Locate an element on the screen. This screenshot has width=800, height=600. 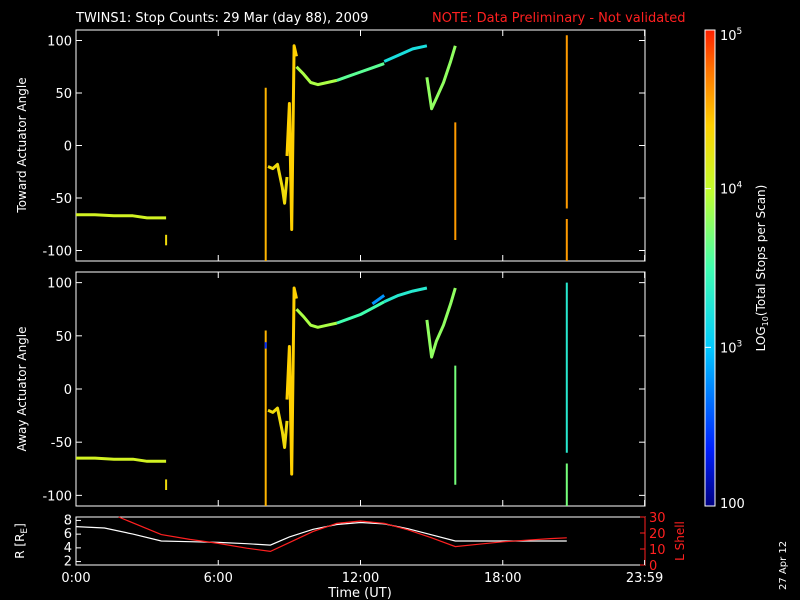
ephem-left-ytick-label: 4 is located at coordinates (68, 548).